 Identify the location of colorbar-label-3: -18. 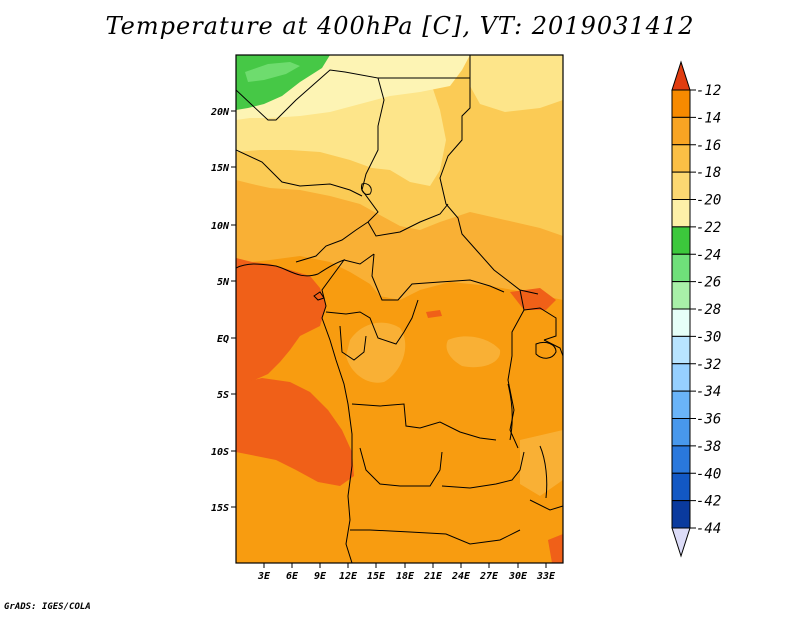
(708, 173).